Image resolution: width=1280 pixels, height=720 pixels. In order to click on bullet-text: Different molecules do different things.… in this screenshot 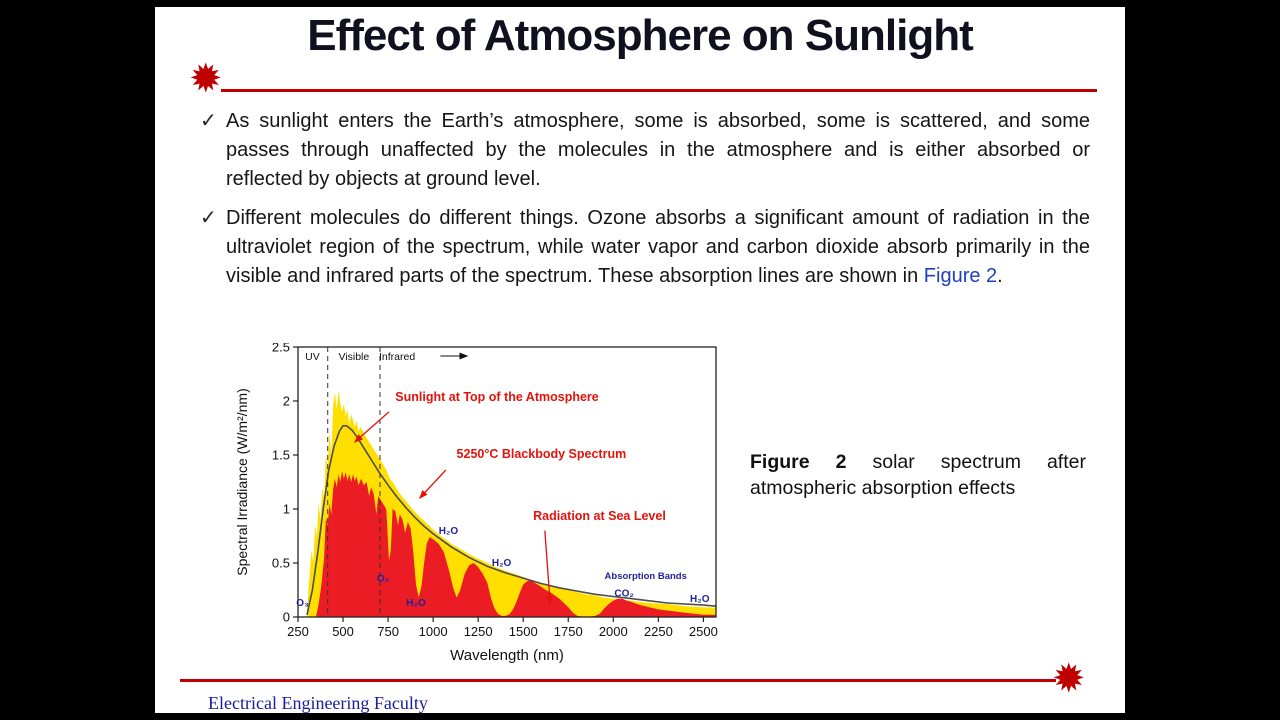, I will do `click(658, 247)`.